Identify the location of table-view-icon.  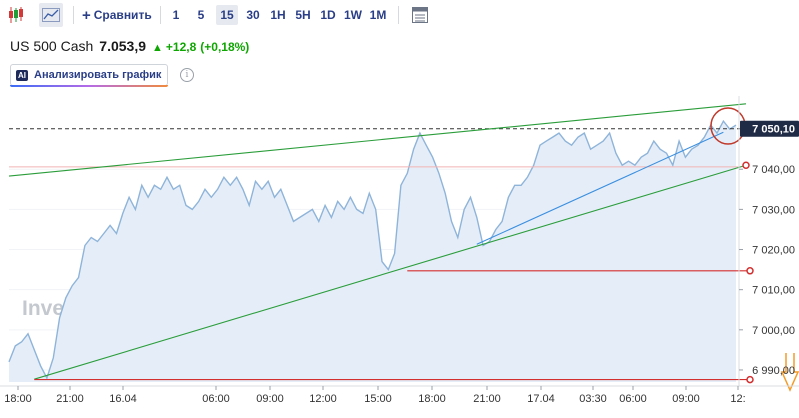
(420, 15).